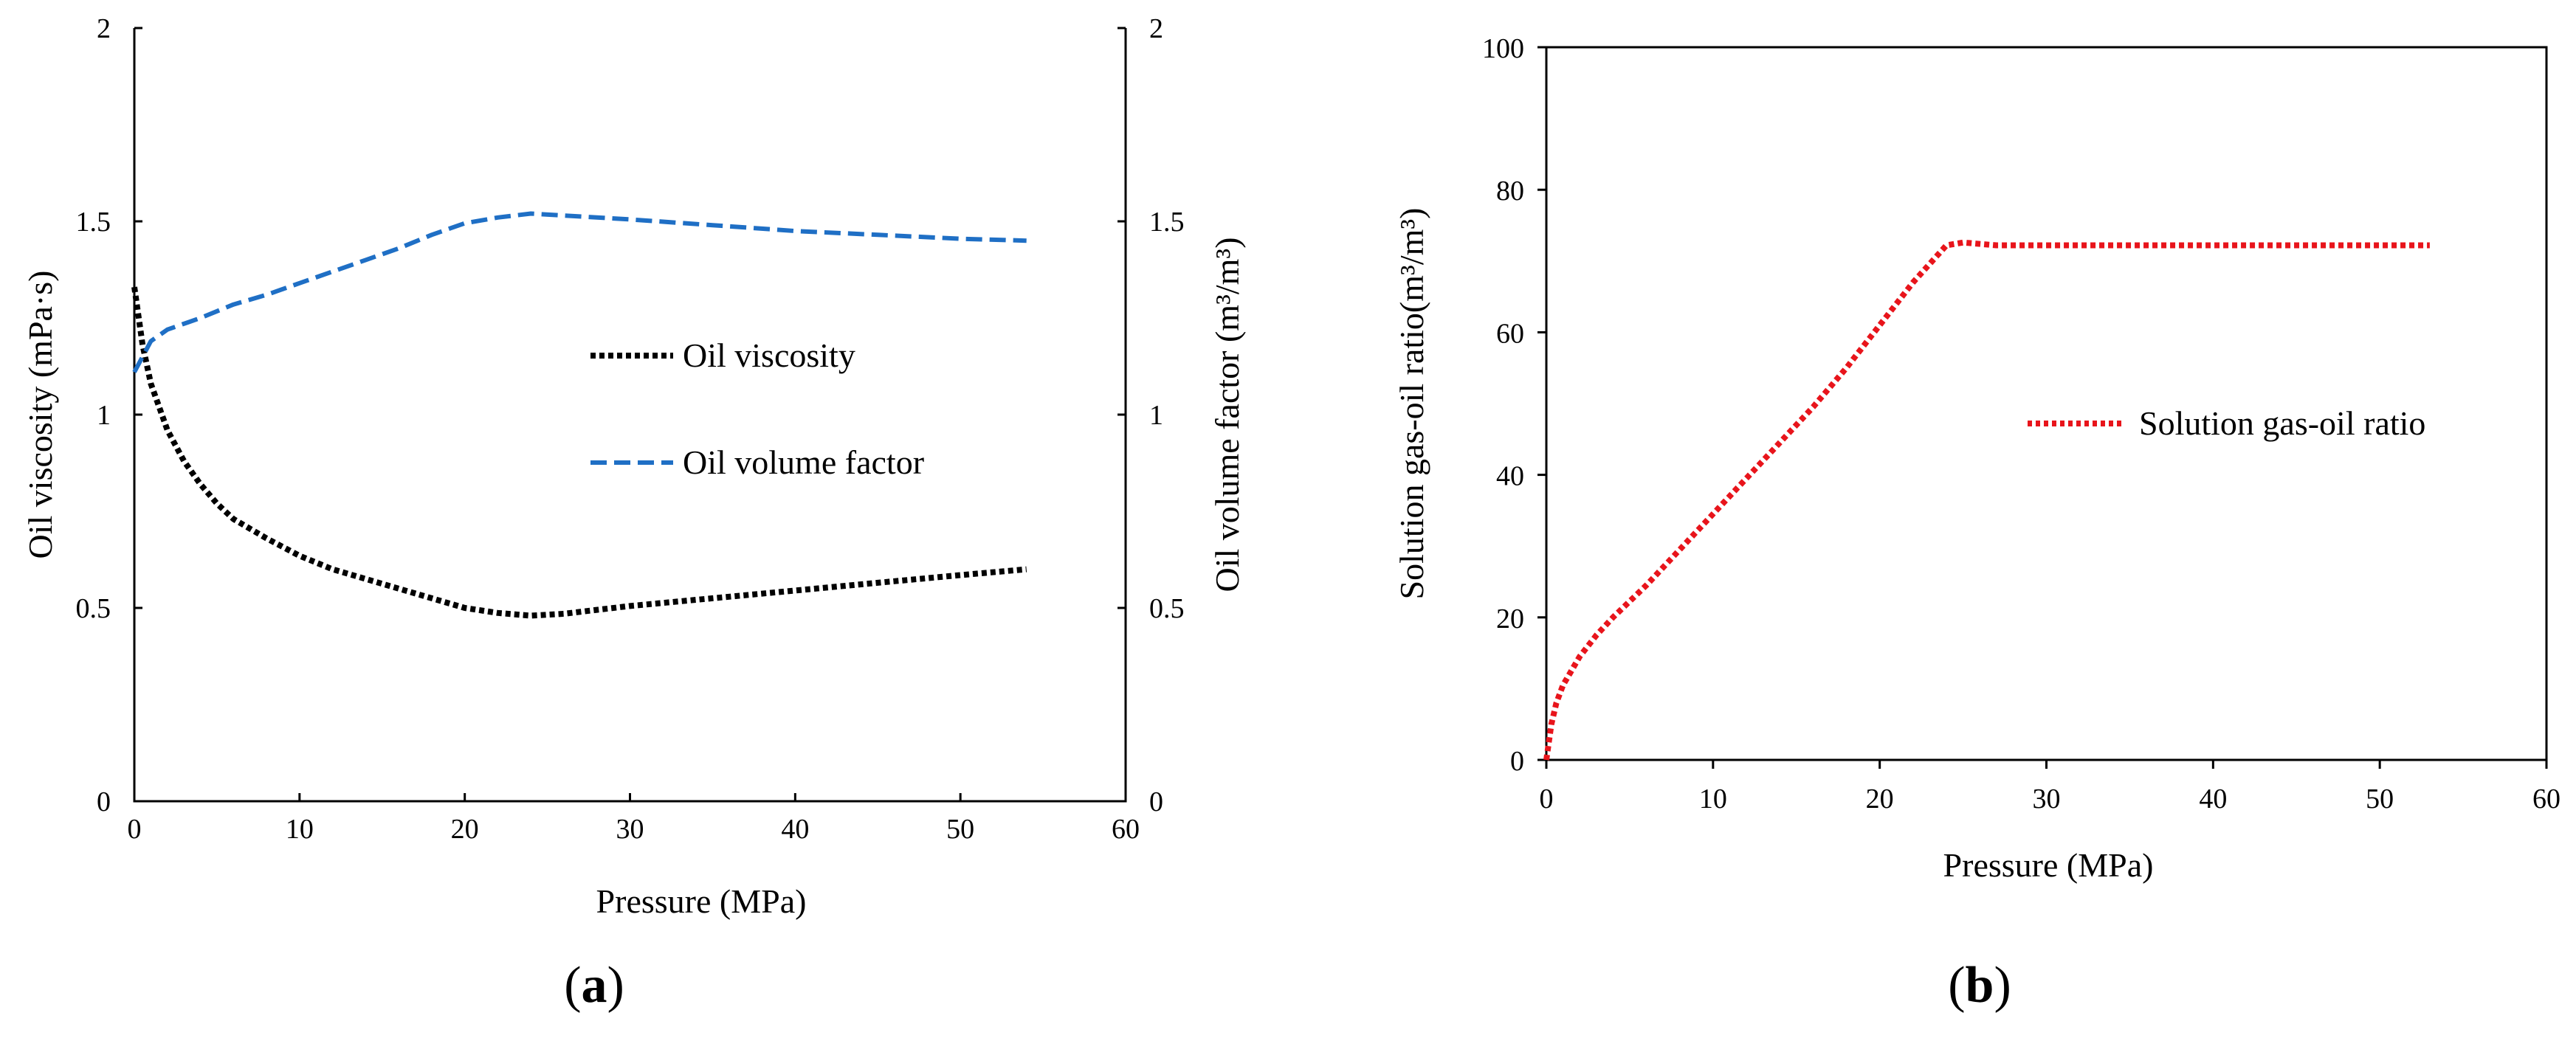 This screenshot has width=2576, height=1041. I want to click on chart-b-x-axis-label: Pressure (MPa), so click(2048, 865).